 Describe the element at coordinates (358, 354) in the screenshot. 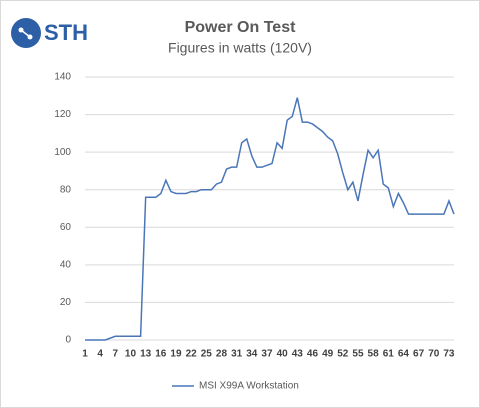

I see `x-tick-label: 55` at that location.